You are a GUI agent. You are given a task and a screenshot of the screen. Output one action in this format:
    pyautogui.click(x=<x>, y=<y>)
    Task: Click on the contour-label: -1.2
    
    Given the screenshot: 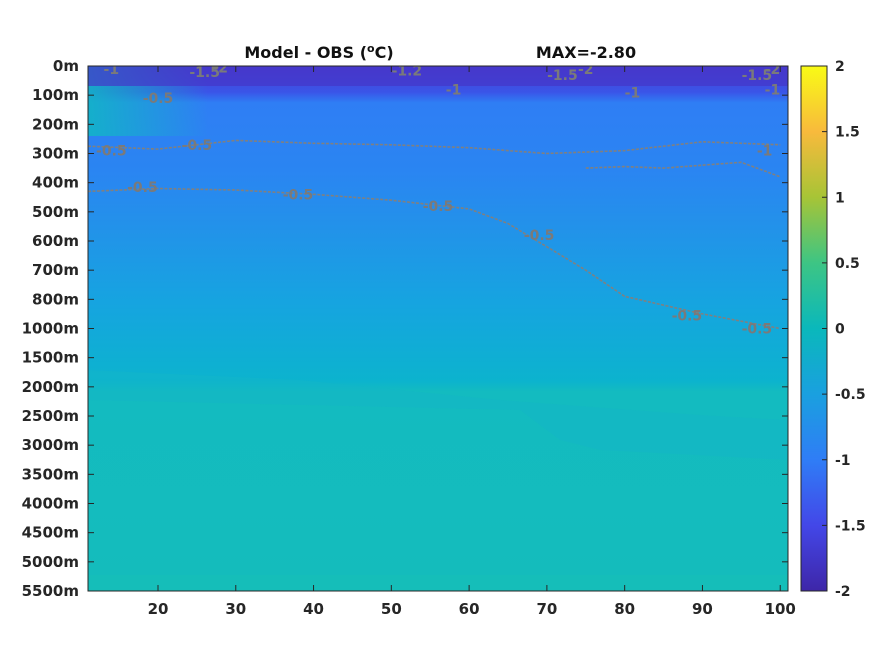 What is the action you would take?
    pyautogui.click(x=407, y=71)
    